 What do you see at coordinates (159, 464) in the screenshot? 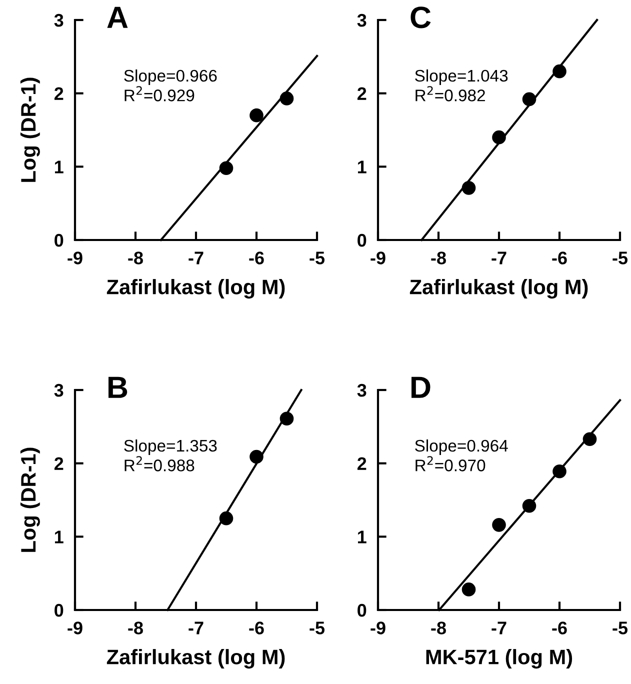
I see `annotation: R$^{2}$=0.988` at bounding box center [159, 464].